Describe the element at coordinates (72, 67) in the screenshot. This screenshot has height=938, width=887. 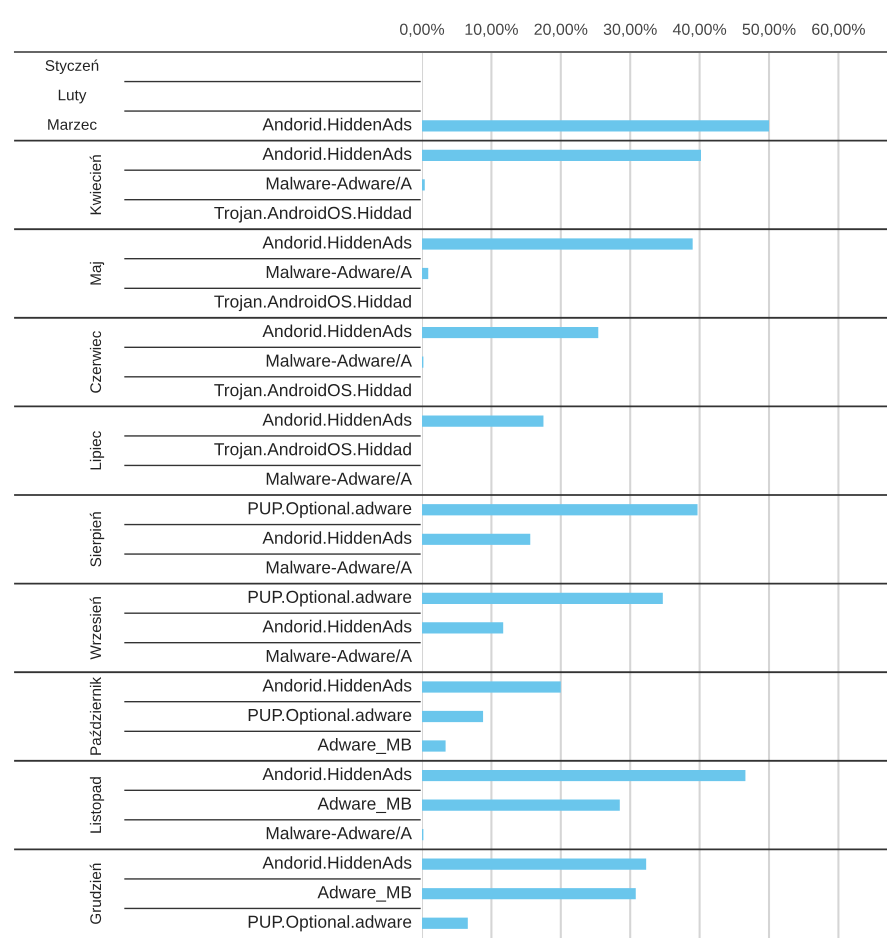
I see `text: Styczeń` at that location.